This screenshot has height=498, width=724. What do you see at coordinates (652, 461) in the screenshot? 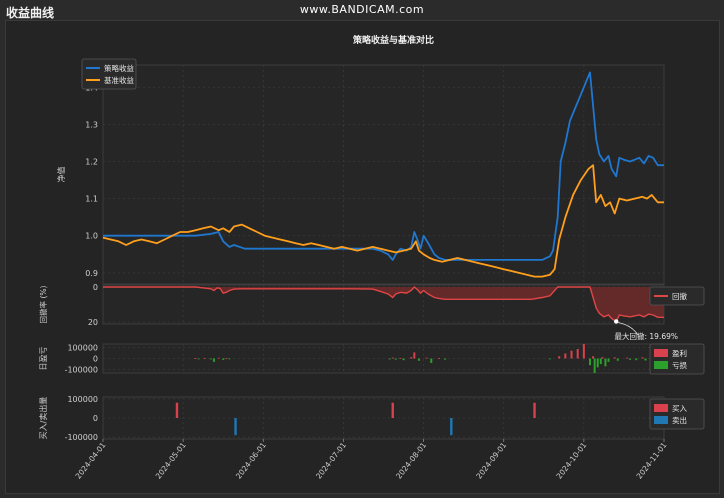
I see `x-tick-label: 2024-11-01` at bounding box center [652, 461].